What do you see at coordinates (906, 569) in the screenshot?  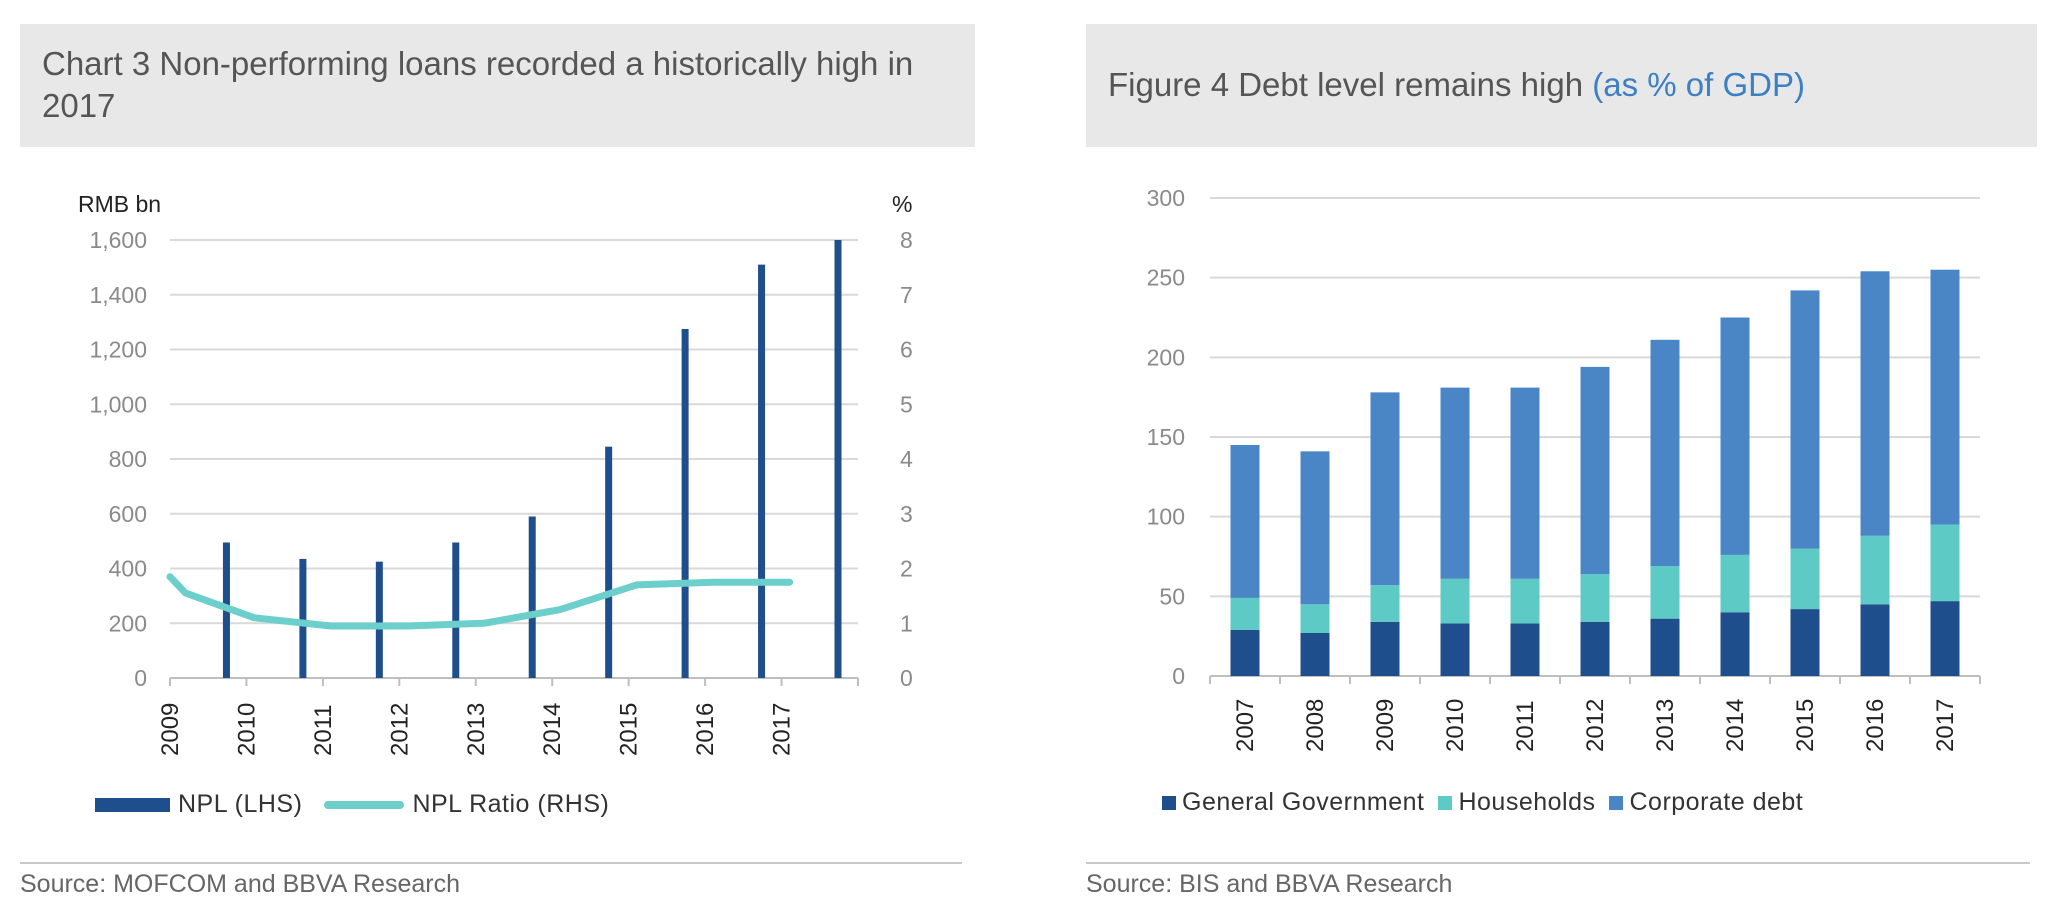 I see `y-right-tick-label: 2` at bounding box center [906, 569].